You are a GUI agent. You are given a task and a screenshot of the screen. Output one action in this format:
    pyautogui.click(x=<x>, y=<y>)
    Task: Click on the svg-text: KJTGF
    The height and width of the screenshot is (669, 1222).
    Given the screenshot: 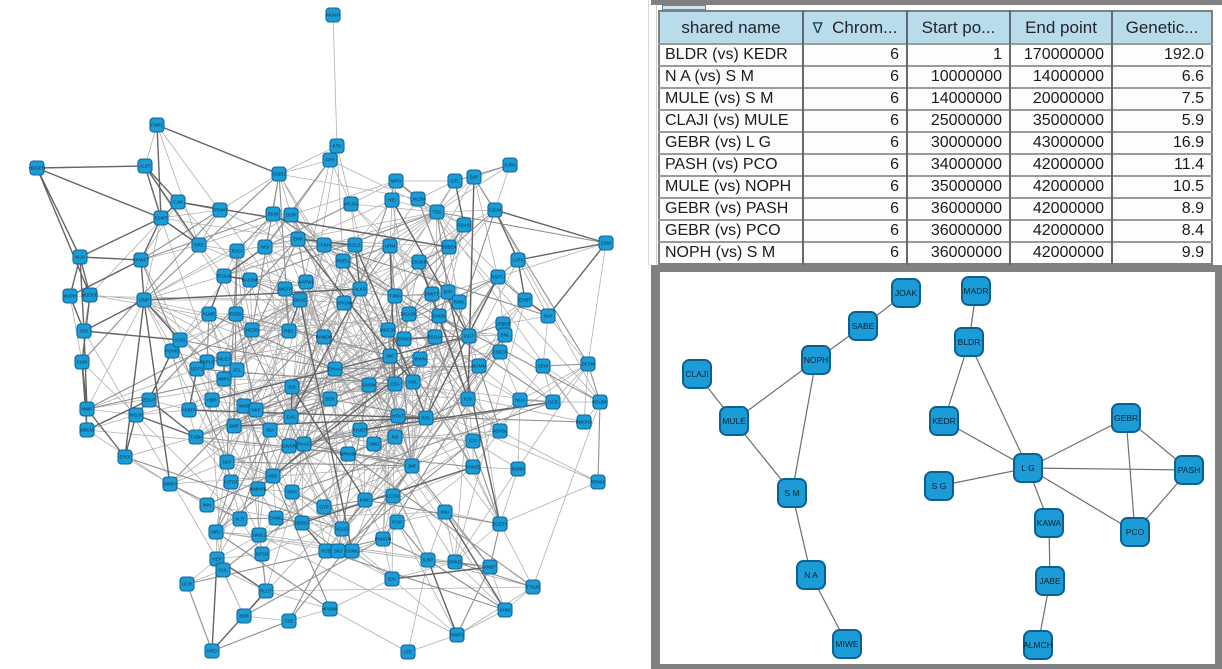 What is the action you would take?
    pyautogui.click(x=231, y=482)
    